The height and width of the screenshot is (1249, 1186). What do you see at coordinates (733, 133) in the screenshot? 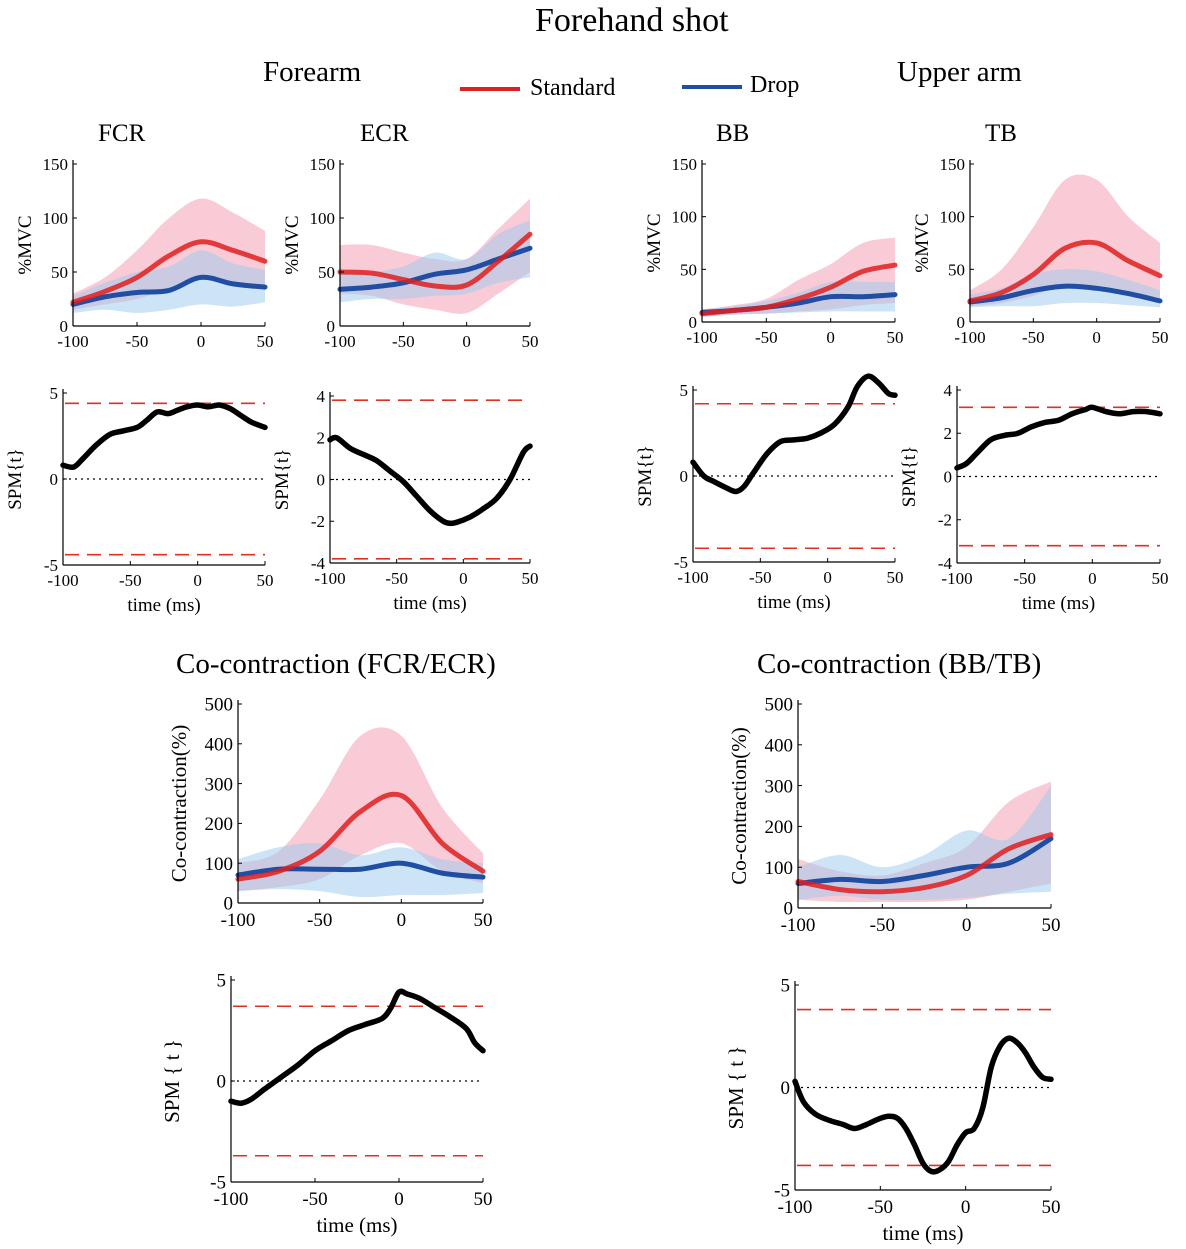
I see `bb-panel-title: BB` at bounding box center [733, 133].